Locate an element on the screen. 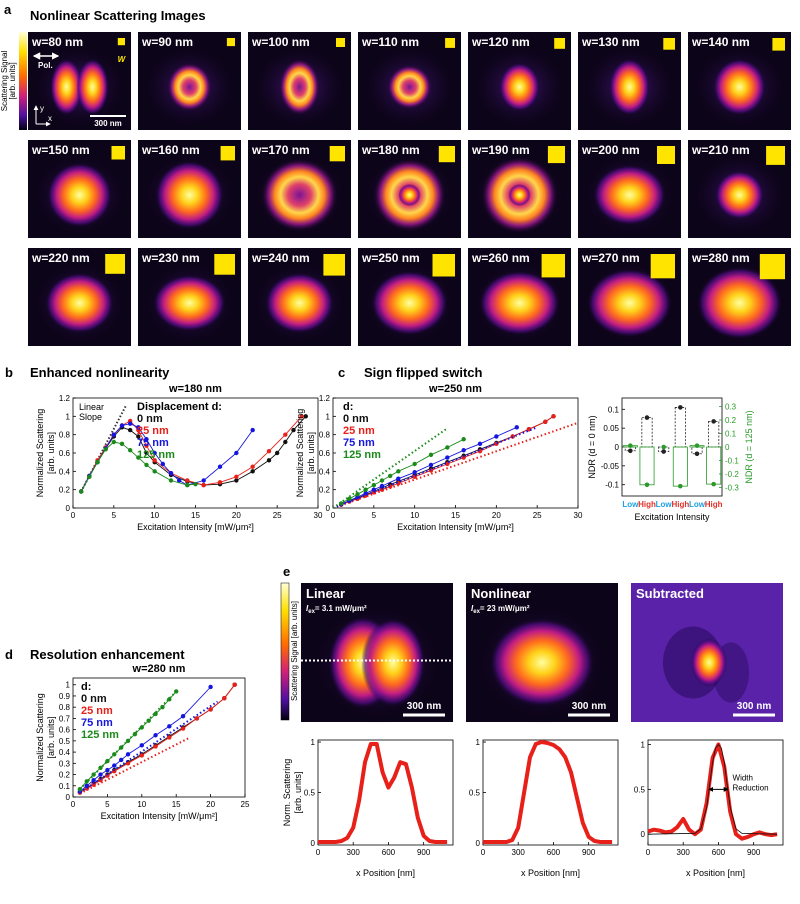  image-label: w=190 nm is located at coordinates (500, 150).